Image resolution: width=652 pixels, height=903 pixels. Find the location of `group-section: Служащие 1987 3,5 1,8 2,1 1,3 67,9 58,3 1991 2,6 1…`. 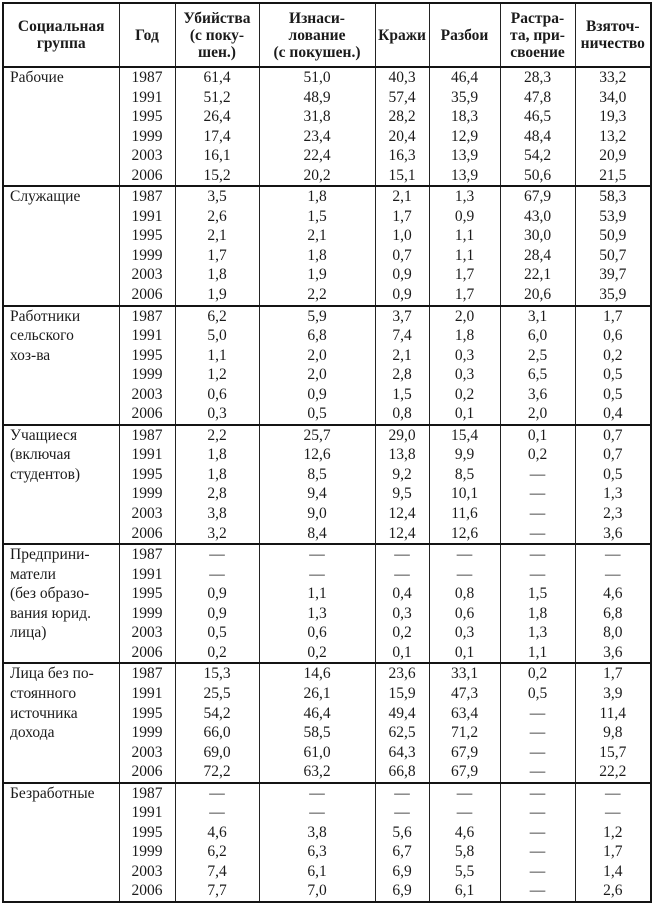

group-section: Служащие 1987 3,5 1,8 2,1 1,3 67,9 58,3 1991 2,6 1… is located at coordinates (327, 246).